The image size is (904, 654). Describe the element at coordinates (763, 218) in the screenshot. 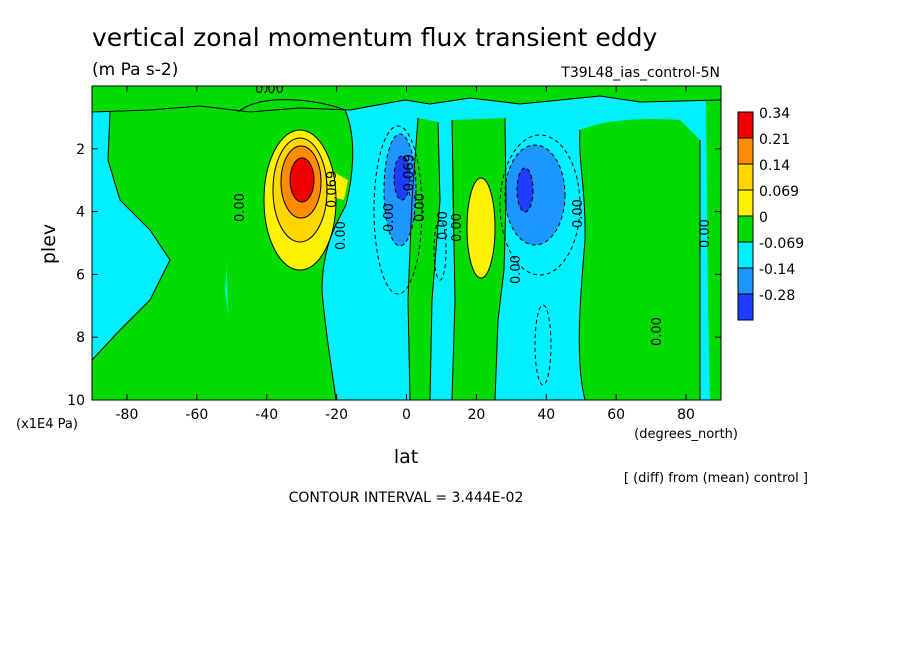

I see `legend-label: 0` at that location.